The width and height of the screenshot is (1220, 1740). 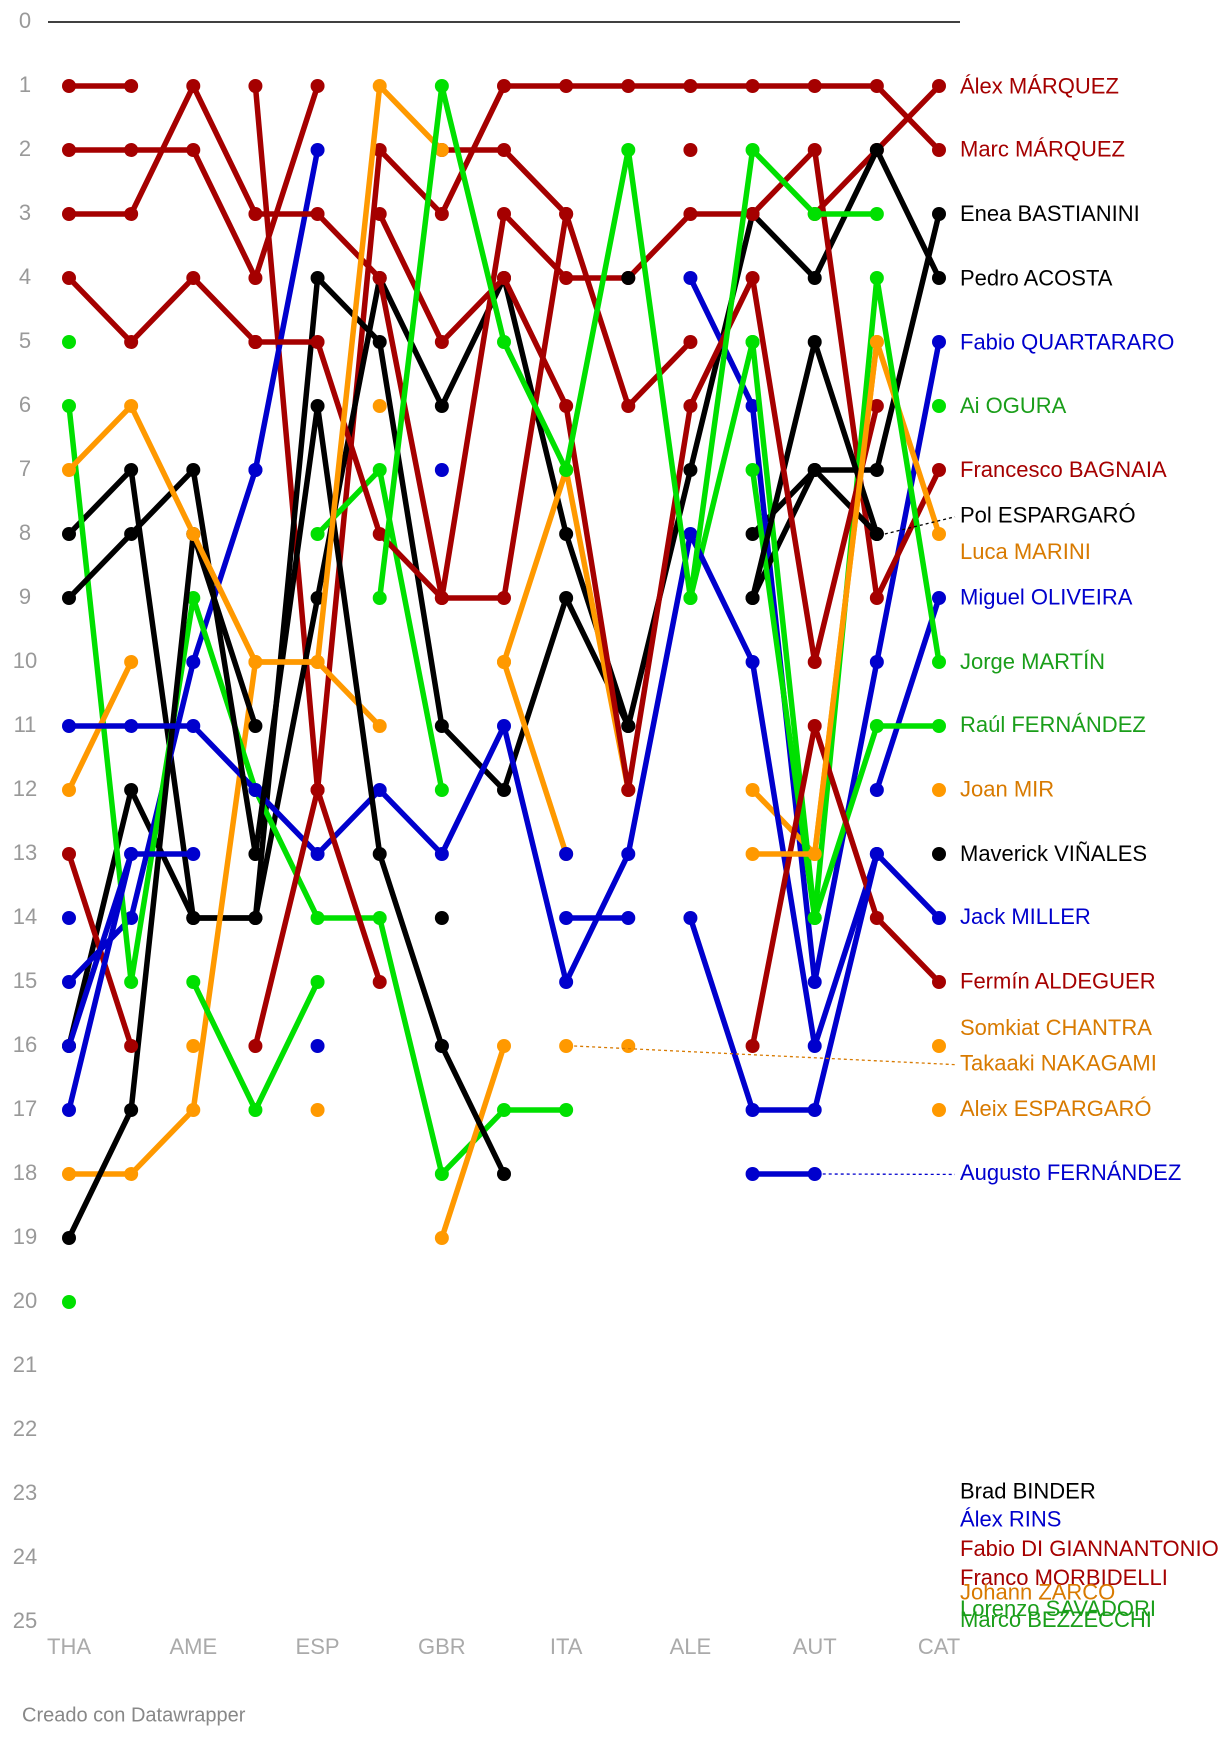 I want to click on label-leader, so click(x=920, y=525).